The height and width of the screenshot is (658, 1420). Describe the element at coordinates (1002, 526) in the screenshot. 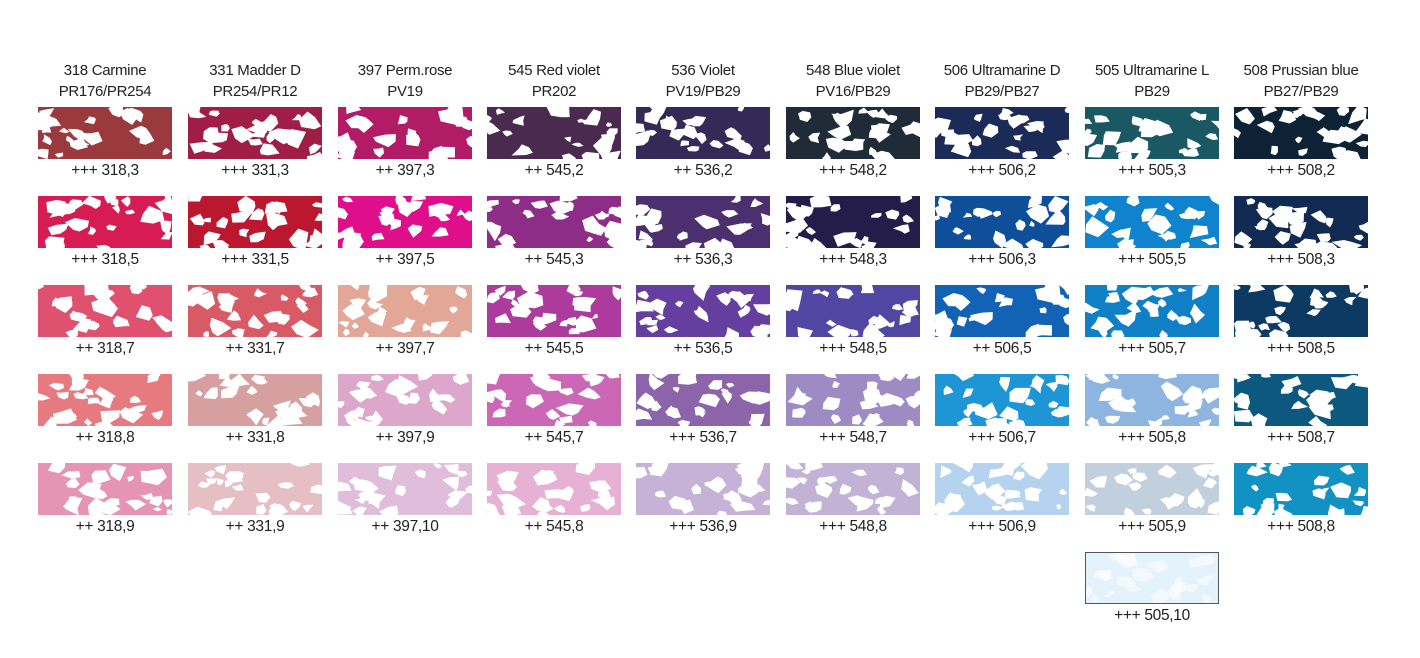

I see `swatch-code-label: +++ 506,9` at that location.